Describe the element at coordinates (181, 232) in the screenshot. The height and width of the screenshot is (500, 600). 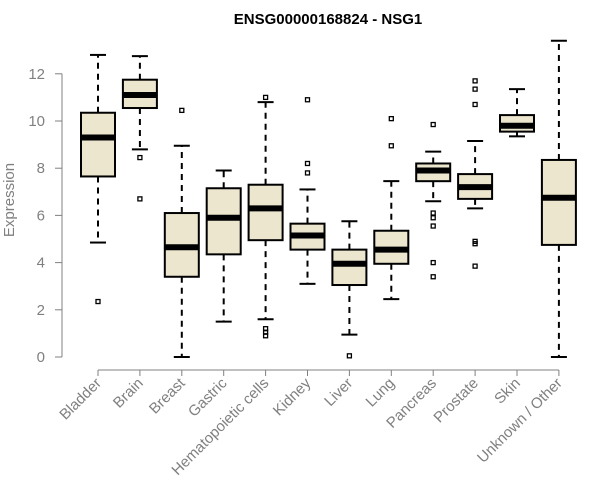
I see `box-breast` at that location.